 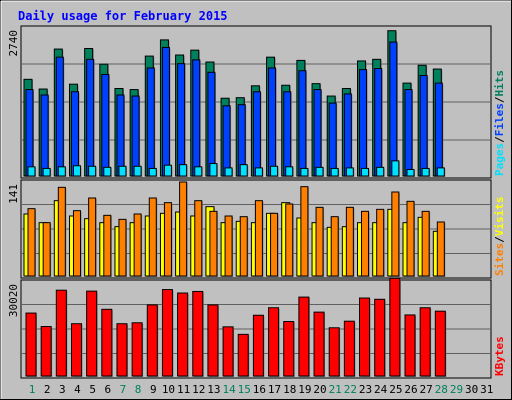 I want to click on x-label-day-13: 13, so click(x=213, y=389).